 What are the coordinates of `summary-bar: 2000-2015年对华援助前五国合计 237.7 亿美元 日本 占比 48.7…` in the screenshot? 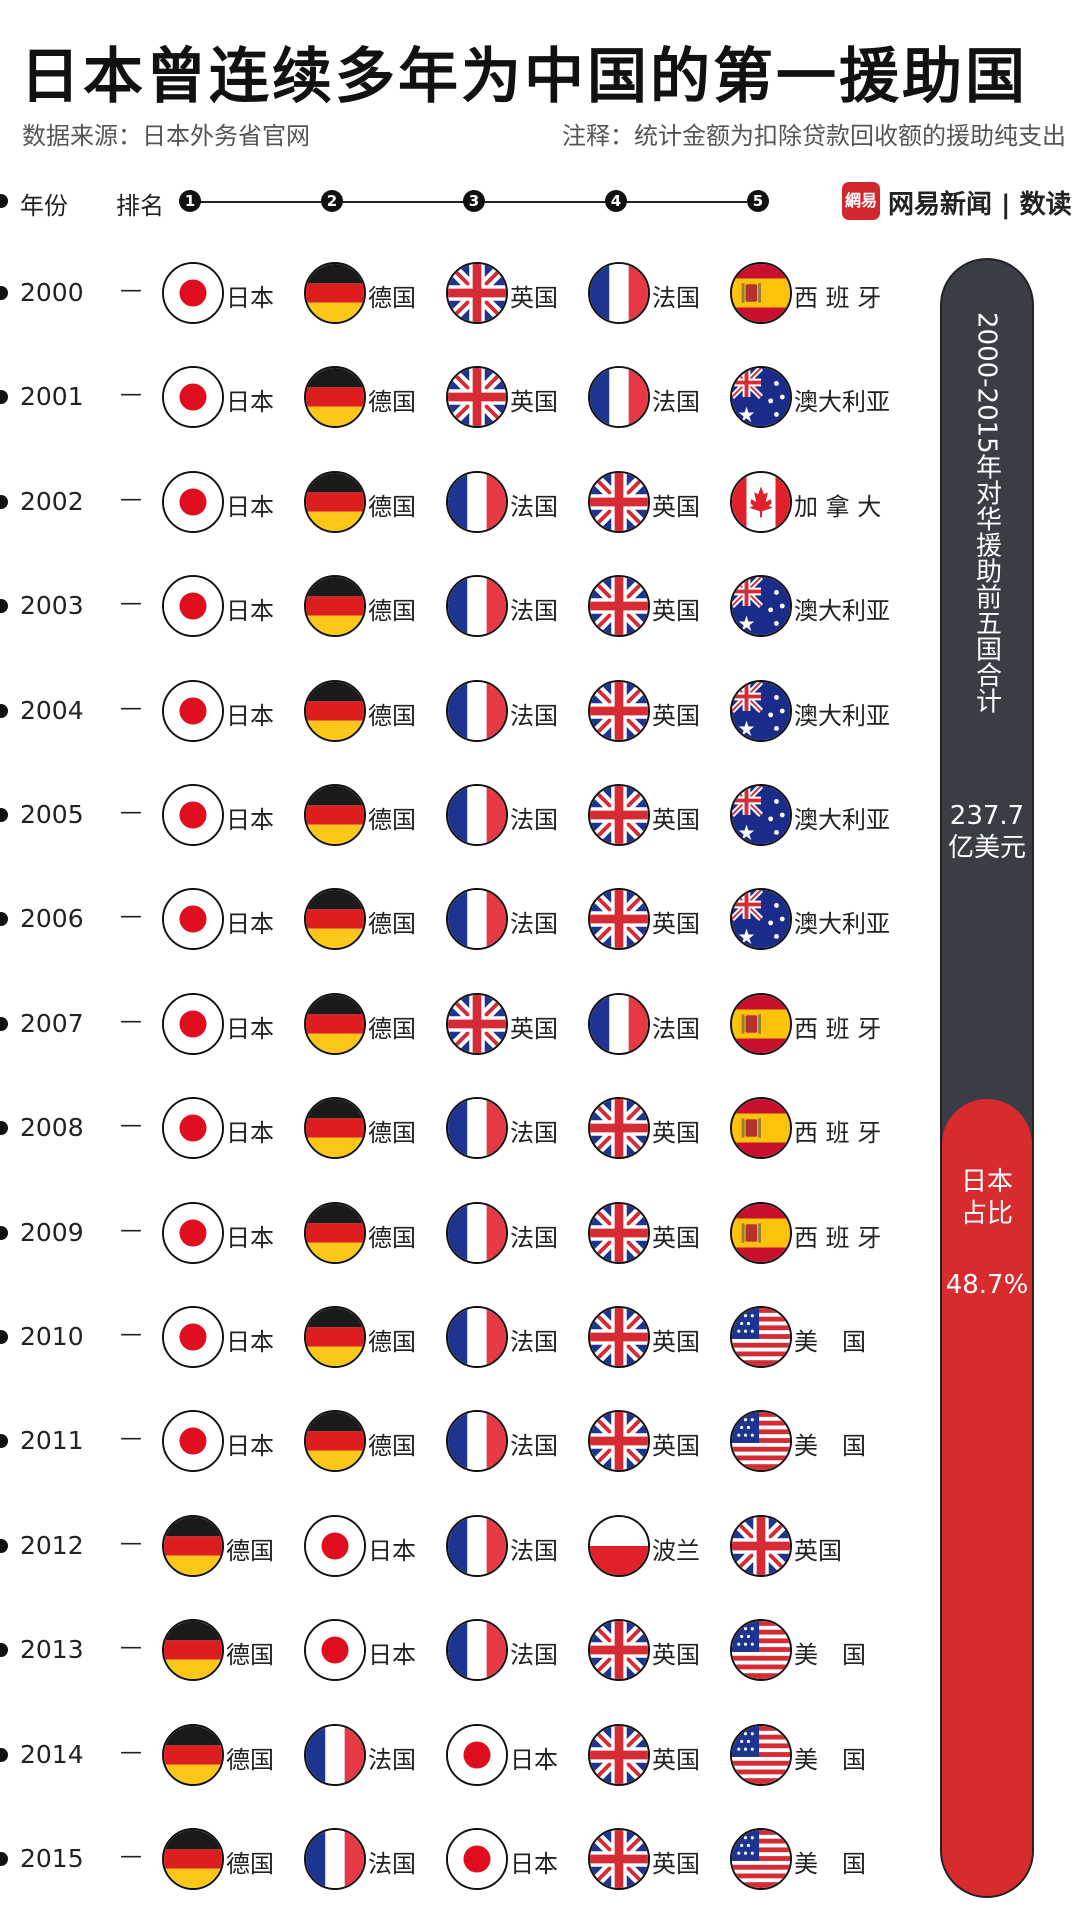 It's located at (987, 1078).